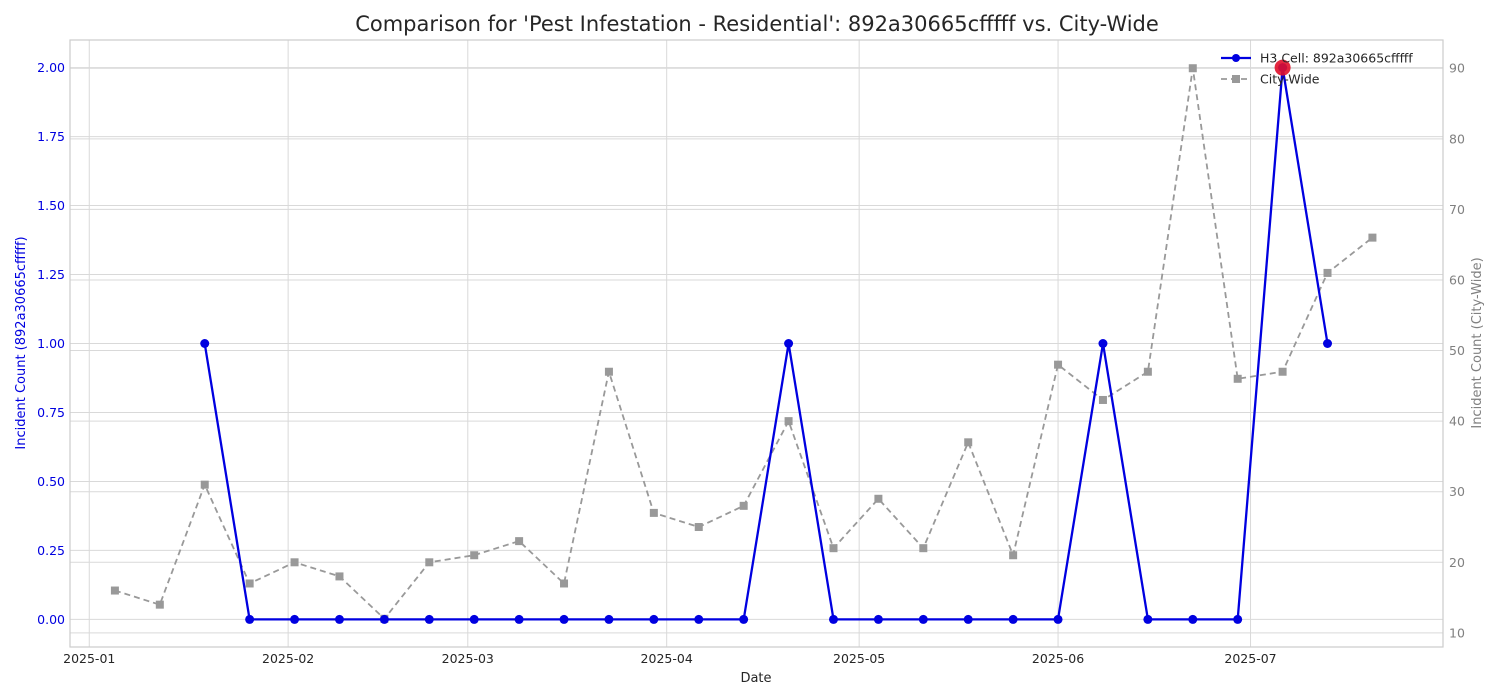 The width and height of the screenshot is (1500, 700). I want to click on y-left-tick-label: 1.75, so click(51, 136).